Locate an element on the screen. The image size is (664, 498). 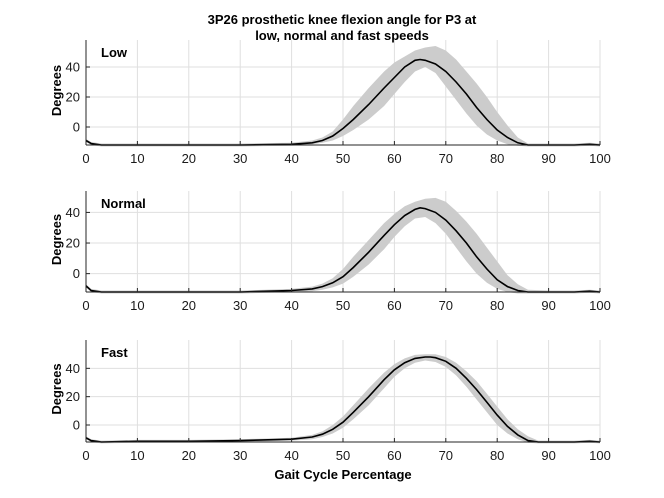
mean-line-fast is located at coordinates (343, 399).